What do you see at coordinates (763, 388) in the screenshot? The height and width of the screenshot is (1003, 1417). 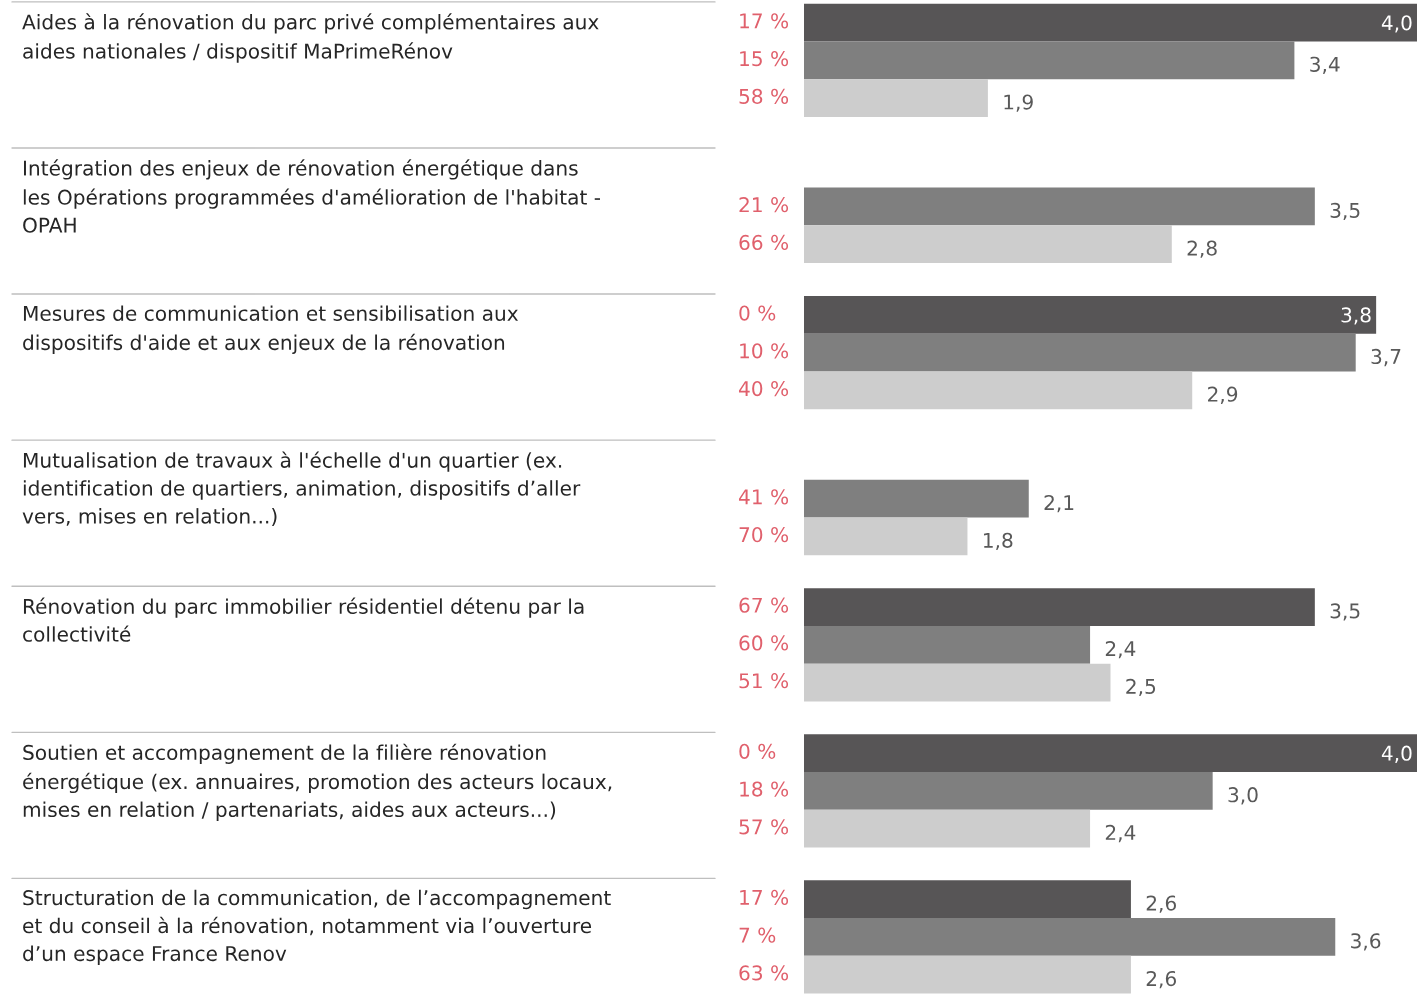 I see `text: 40 %` at bounding box center [763, 388].